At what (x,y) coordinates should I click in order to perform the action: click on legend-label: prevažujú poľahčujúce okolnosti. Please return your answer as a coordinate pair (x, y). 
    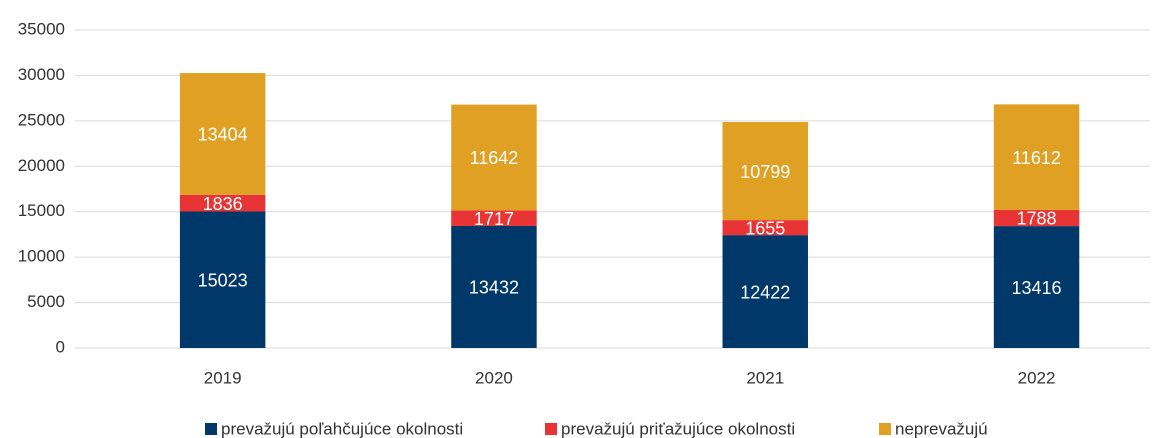
    Looking at the image, I should click on (342, 428).